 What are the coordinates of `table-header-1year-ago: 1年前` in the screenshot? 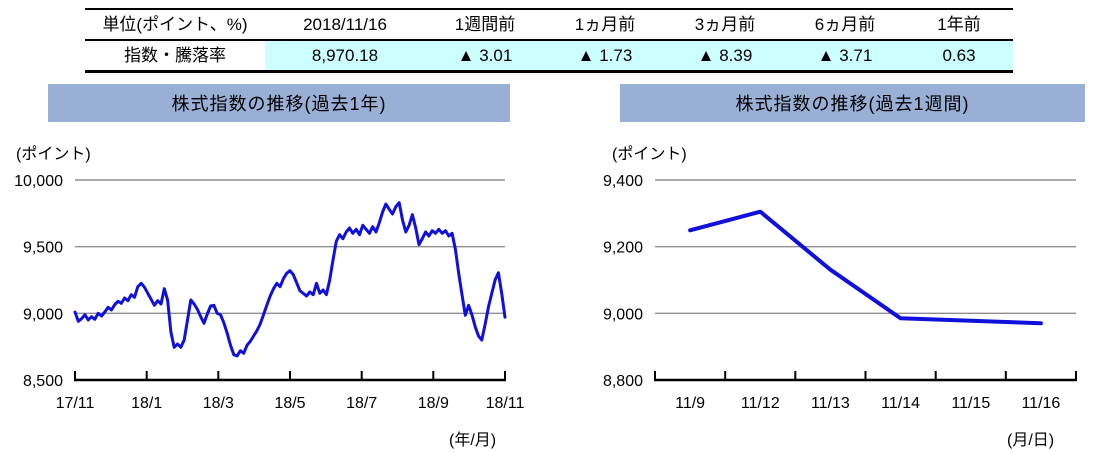 It's located at (959, 25).